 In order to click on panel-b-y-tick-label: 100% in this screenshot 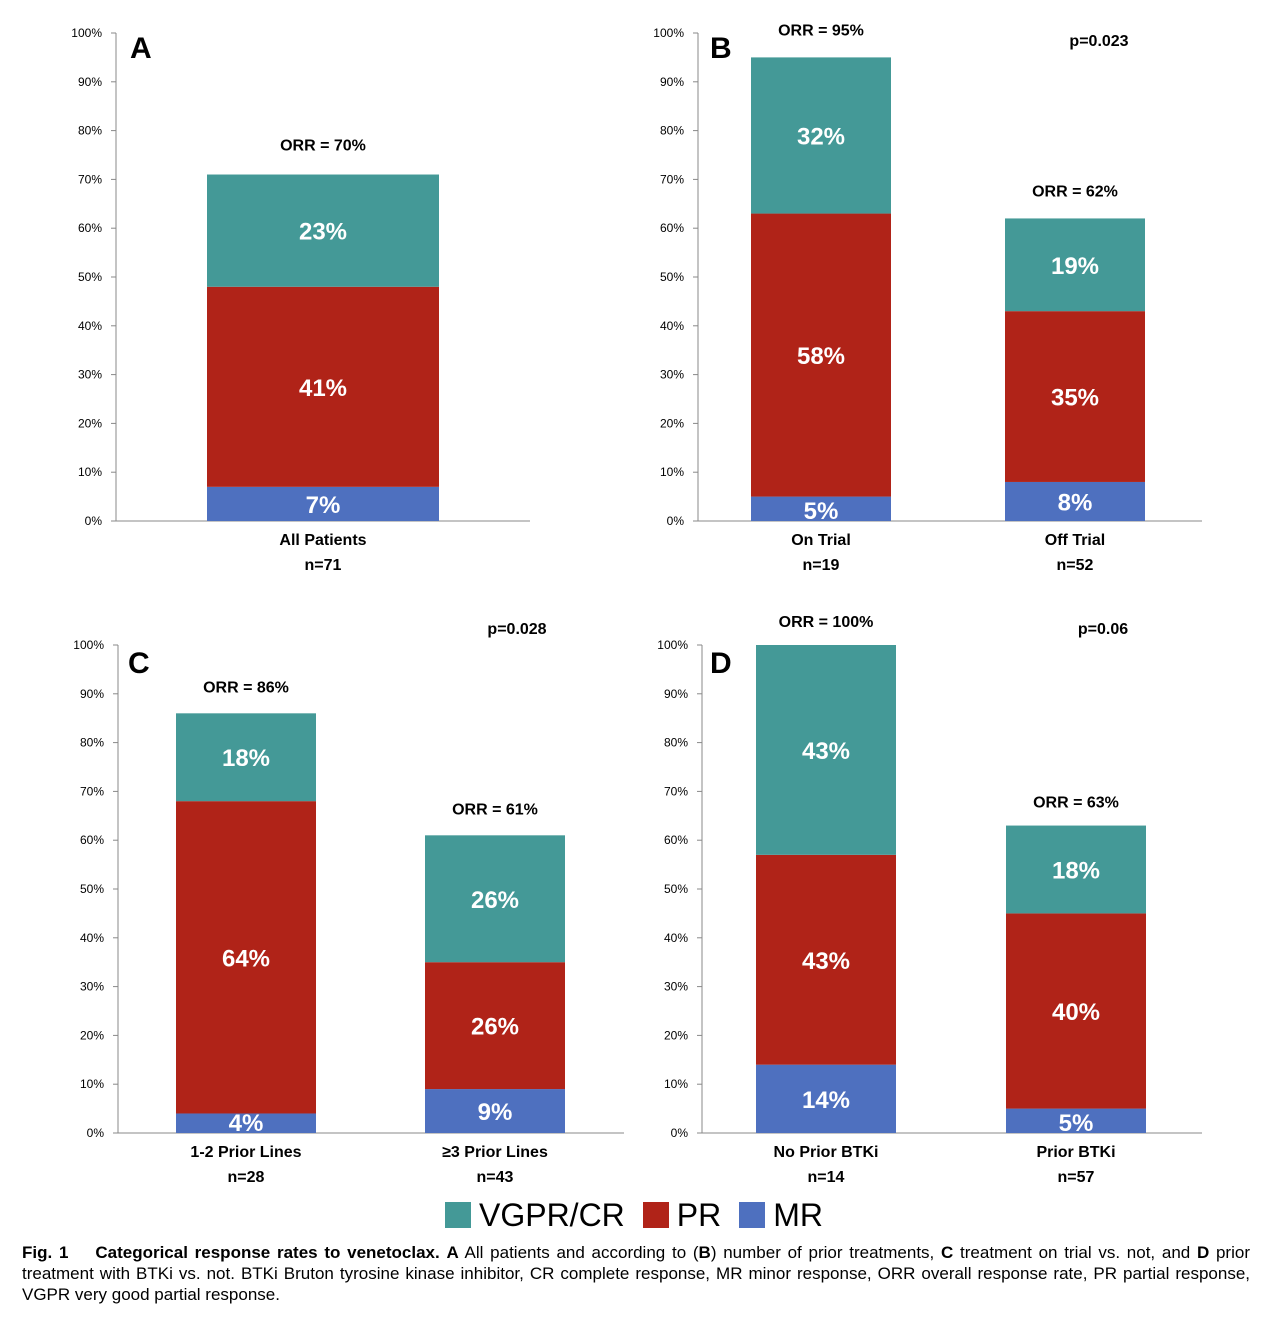, I will do `click(668, 33)`.